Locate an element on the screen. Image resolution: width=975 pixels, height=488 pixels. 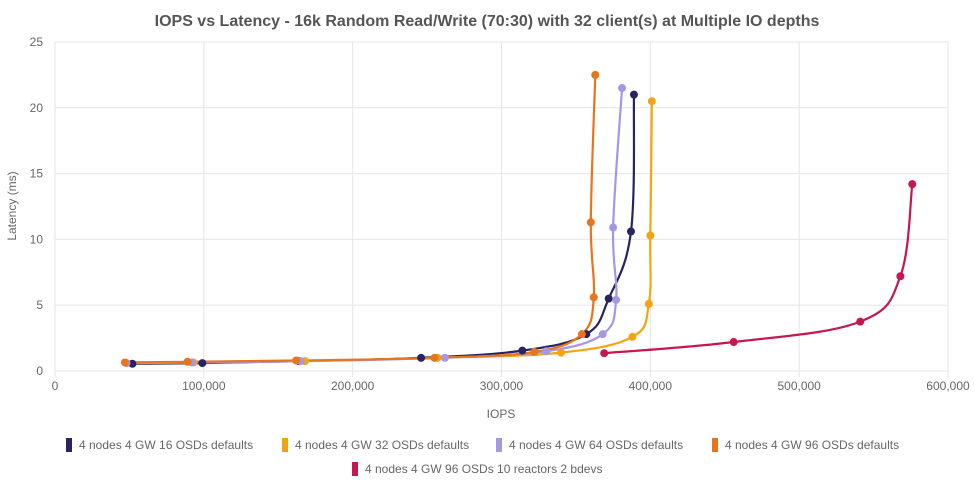
legend-label: 4 nodes 4 GW 32 OSDs defaults is located at coordinates (382, 445).